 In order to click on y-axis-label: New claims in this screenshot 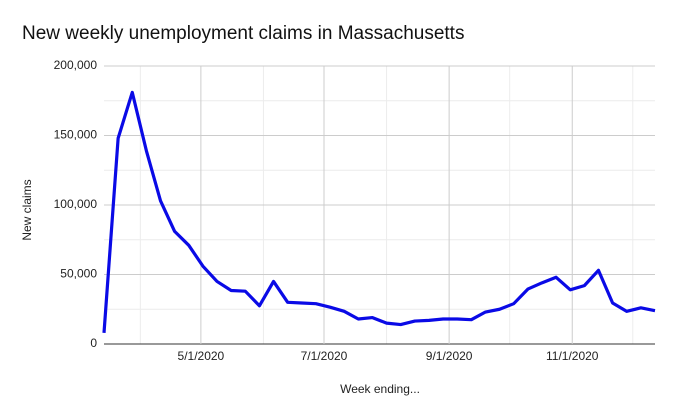, I will do `click(27, 209)`.